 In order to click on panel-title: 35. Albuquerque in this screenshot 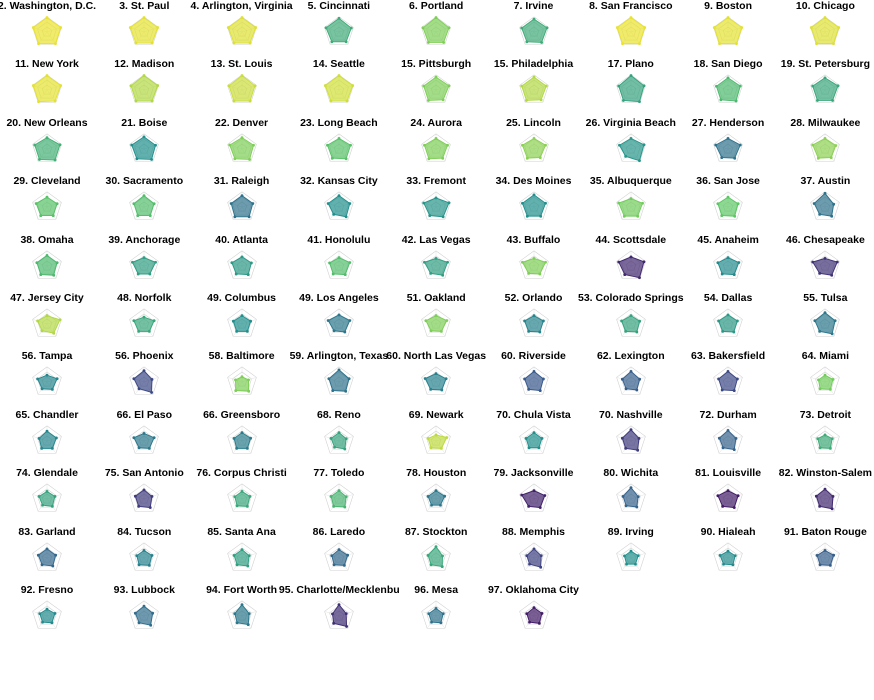, I will do `click(630, 181)`.